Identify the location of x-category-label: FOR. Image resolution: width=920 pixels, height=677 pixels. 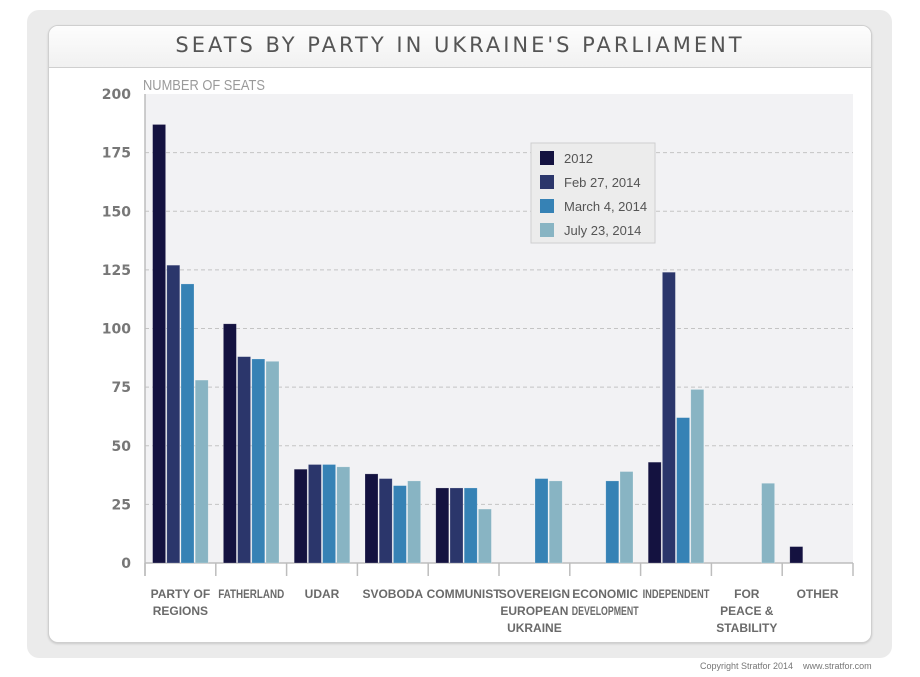
(747, 594).